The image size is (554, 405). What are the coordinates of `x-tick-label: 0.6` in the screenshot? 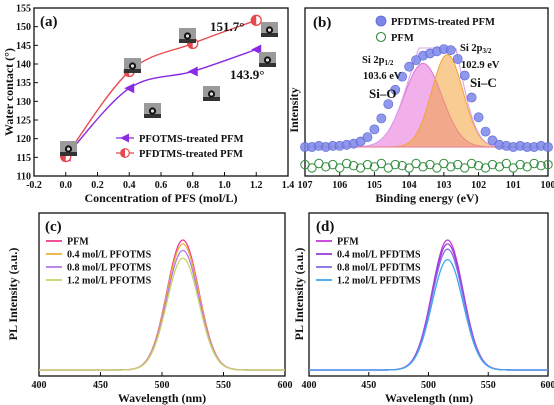 It's located at (161, 185).